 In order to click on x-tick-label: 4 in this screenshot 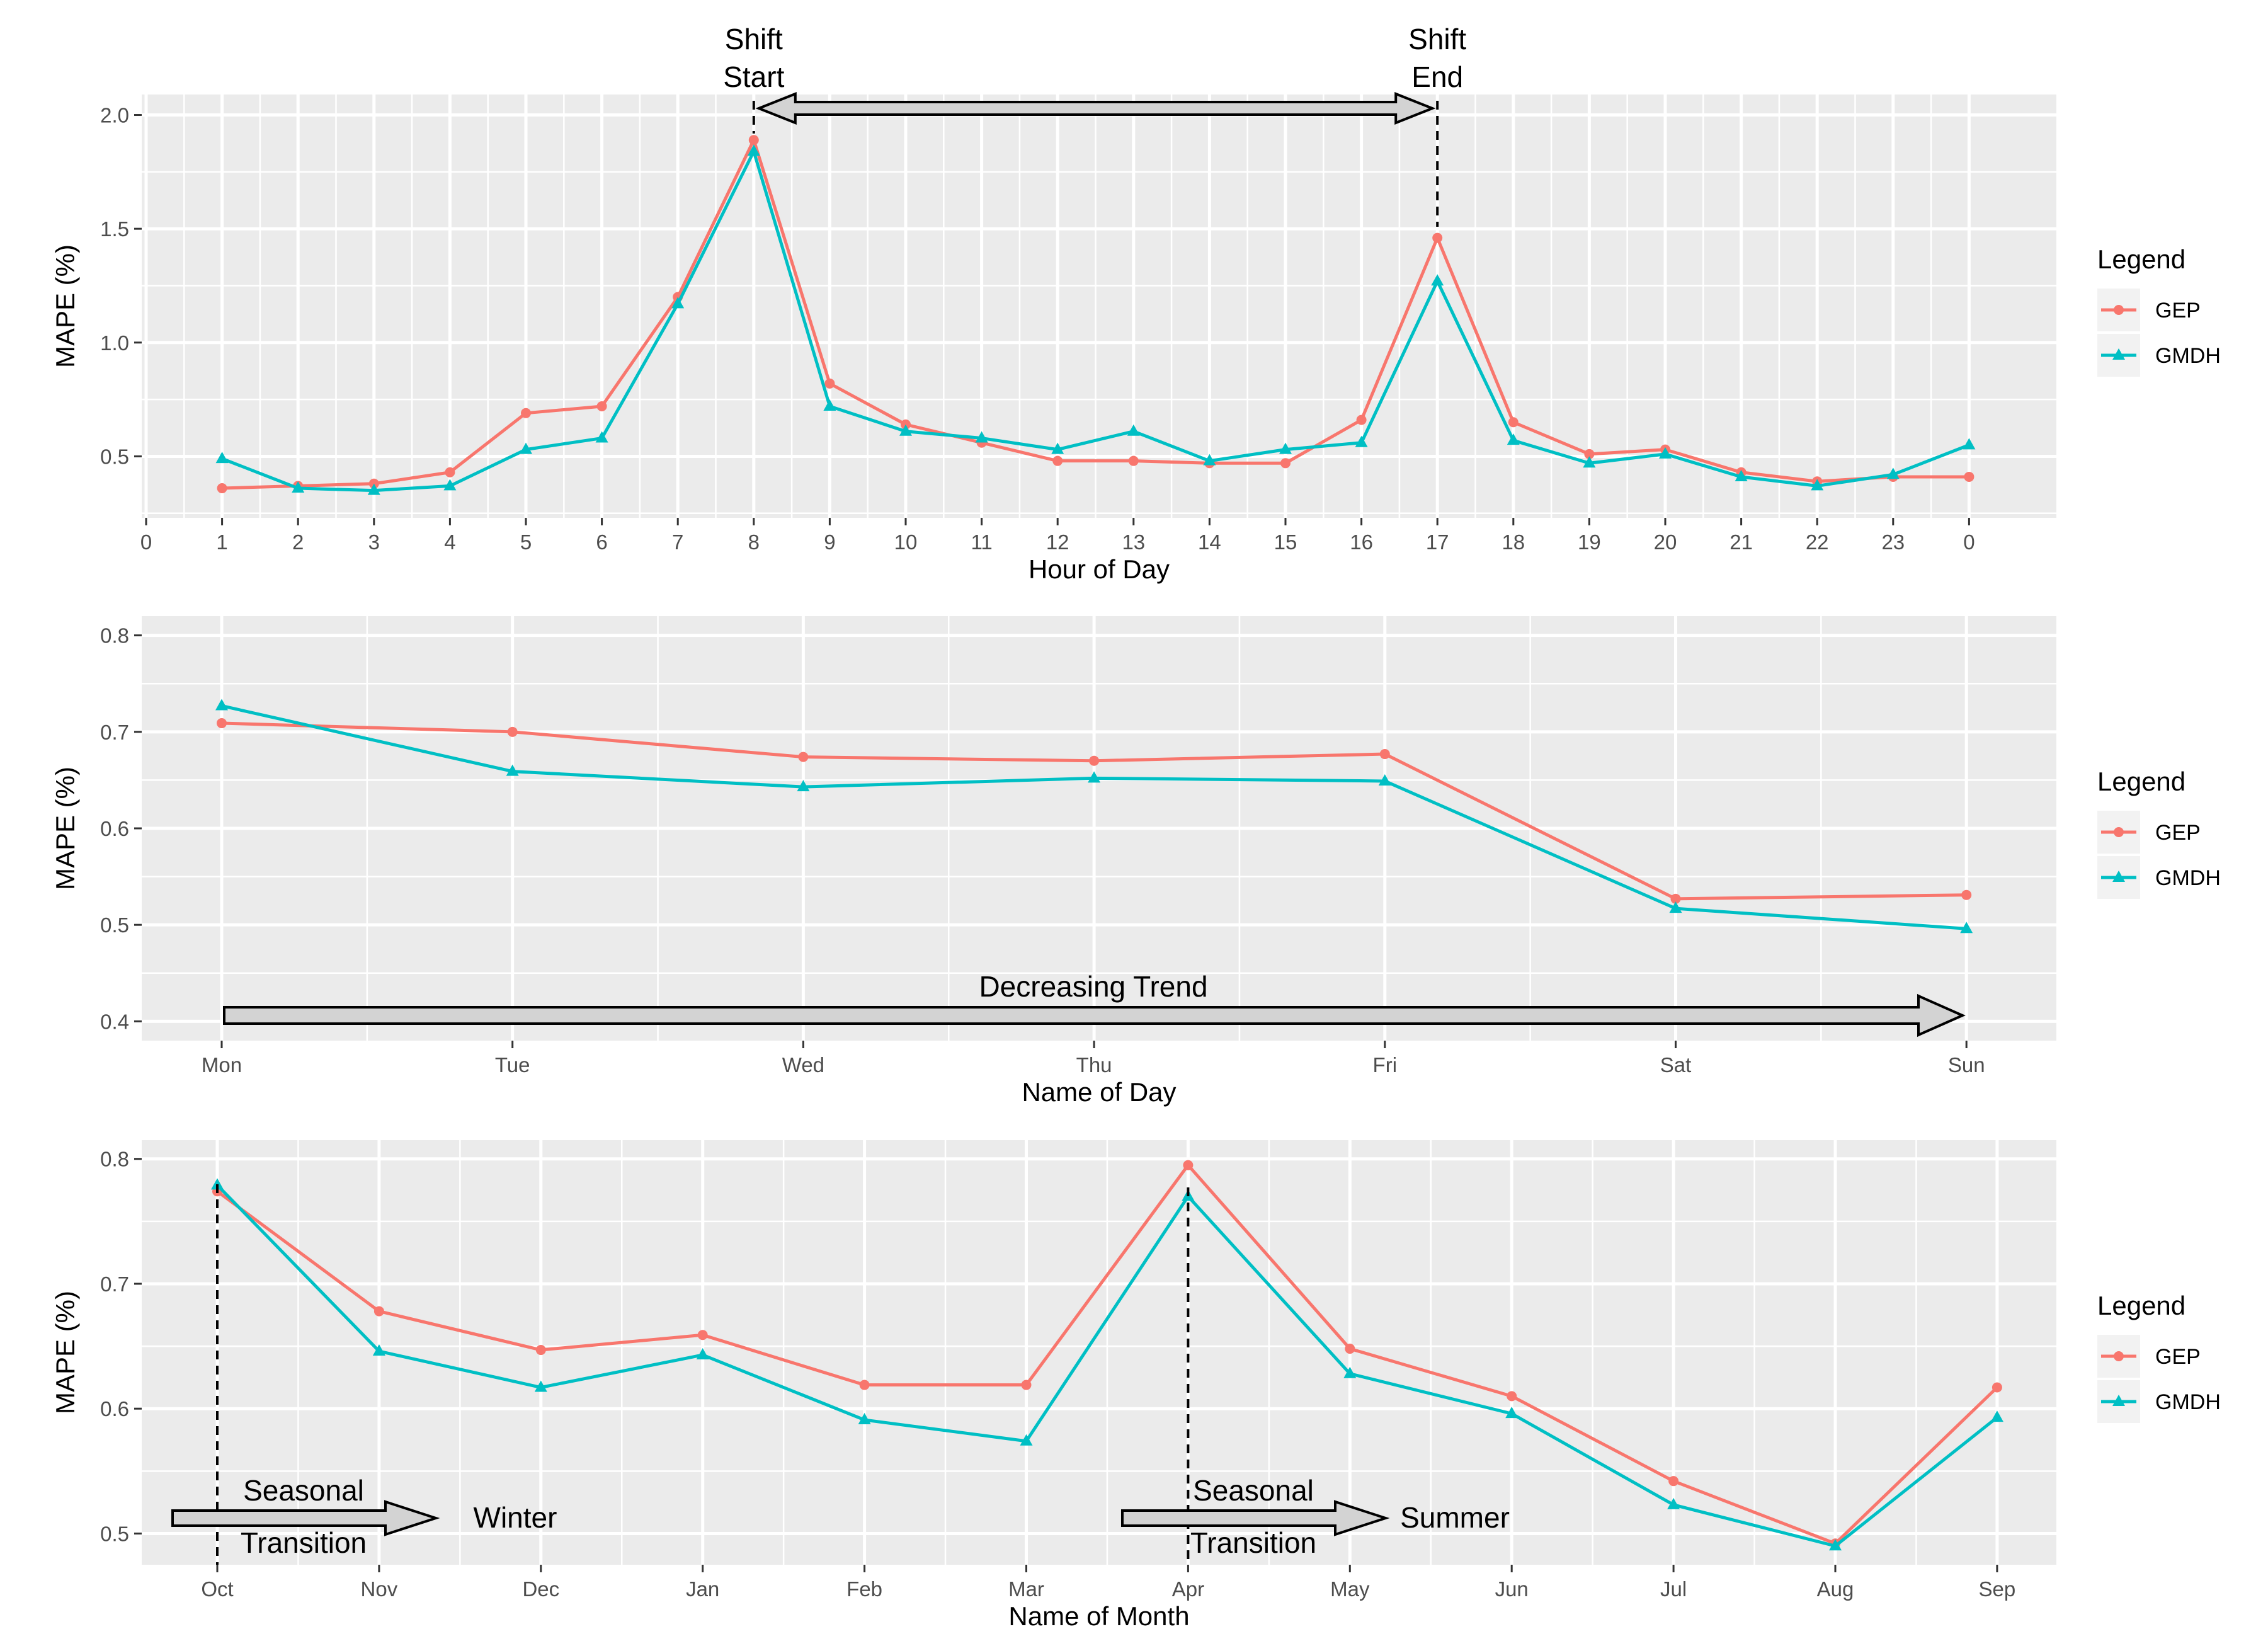, I will do `click(450, 542)`.